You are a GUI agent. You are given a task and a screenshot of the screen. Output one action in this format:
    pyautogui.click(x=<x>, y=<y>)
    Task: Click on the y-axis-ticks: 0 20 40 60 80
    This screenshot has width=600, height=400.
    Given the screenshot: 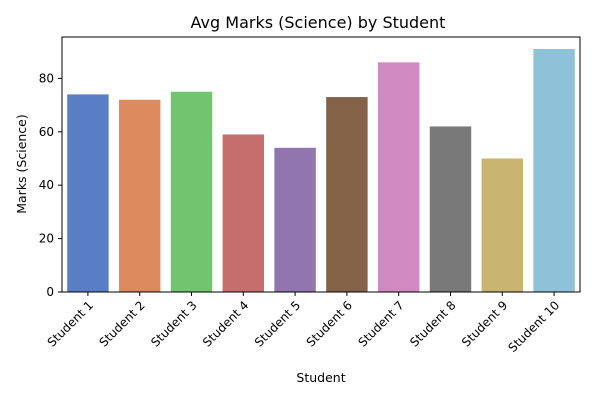 What is the action you would take?
    pyautogui.click(x=50, y=185)
    